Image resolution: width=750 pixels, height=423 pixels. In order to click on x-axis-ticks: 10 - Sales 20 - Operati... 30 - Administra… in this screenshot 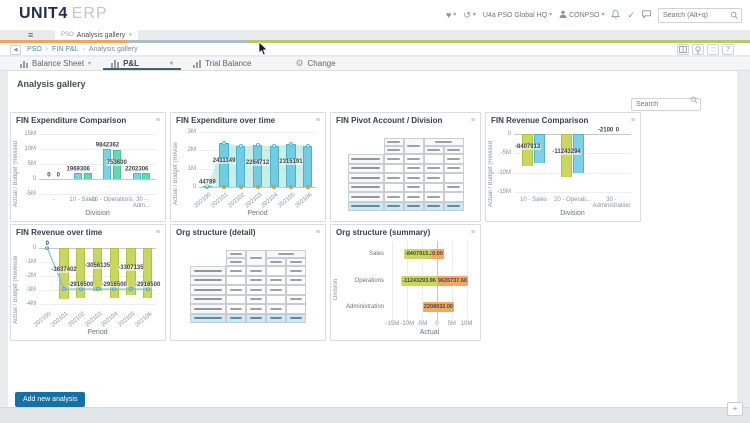, I will do `click(575, 203)`.